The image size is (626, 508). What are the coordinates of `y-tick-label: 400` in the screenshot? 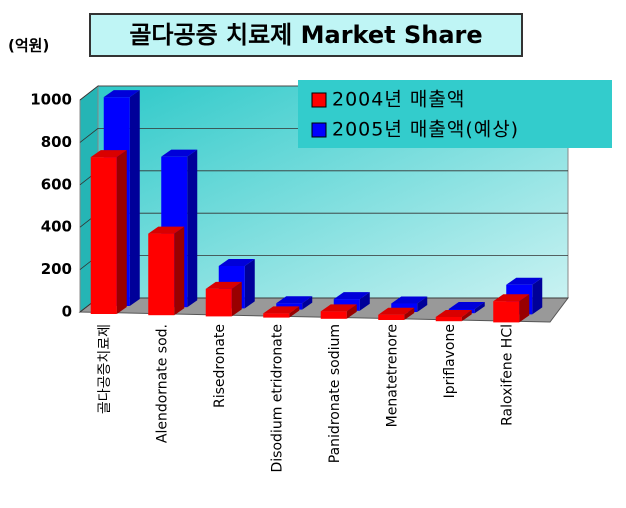 It's located at (56, 227).